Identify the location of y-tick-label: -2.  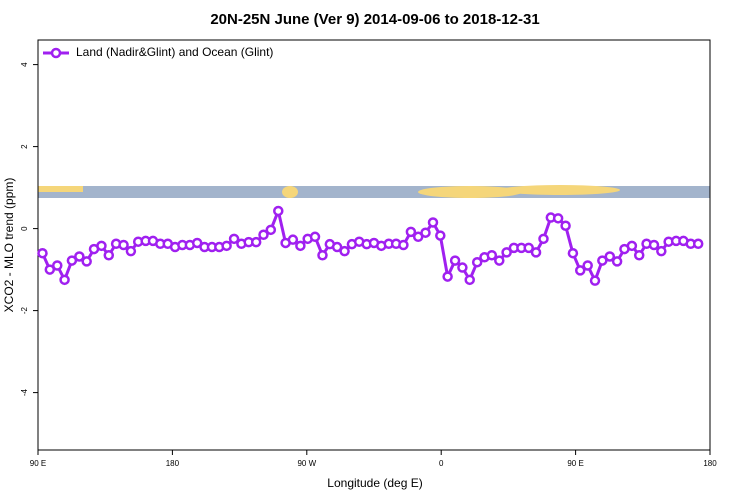
(24, 310).